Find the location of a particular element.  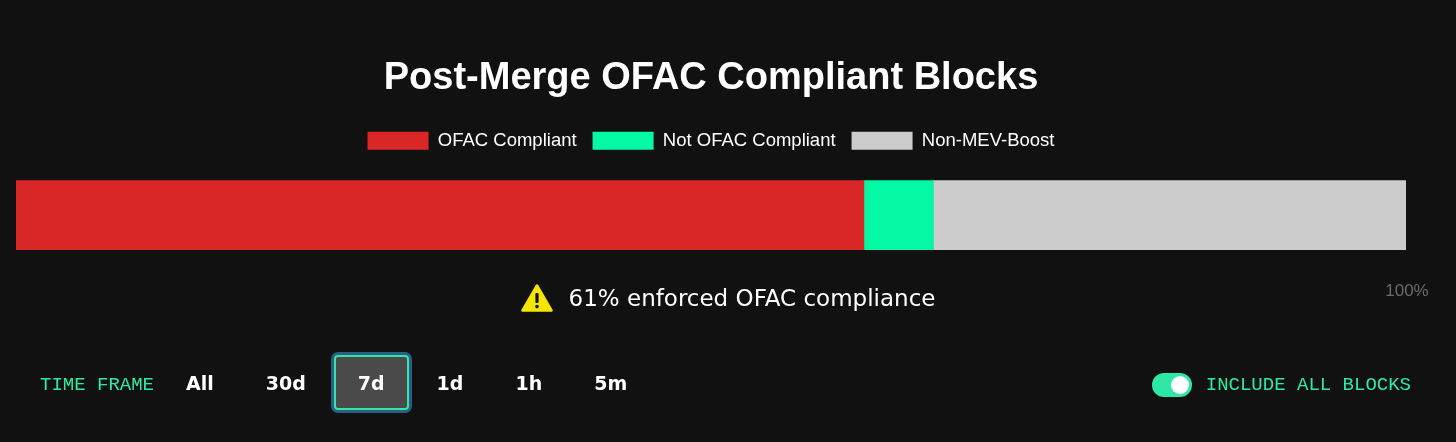

text: 1d is located at coordinates (450, 382).